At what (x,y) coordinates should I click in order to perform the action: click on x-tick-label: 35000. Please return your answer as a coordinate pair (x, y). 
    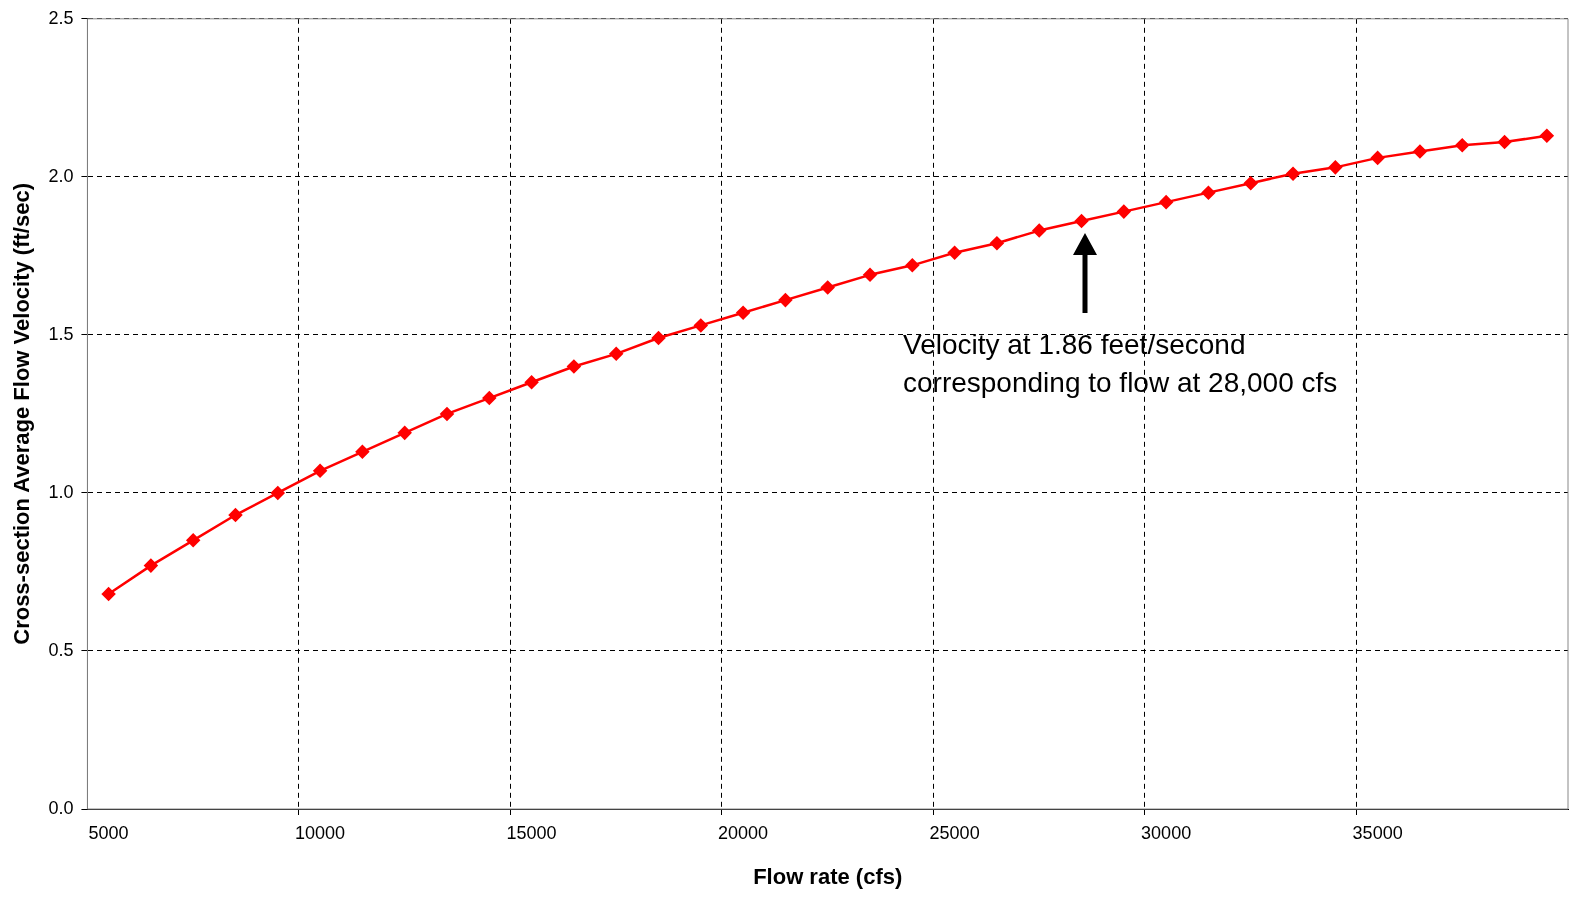
    Looking at the image, I should click on (1377, 832).